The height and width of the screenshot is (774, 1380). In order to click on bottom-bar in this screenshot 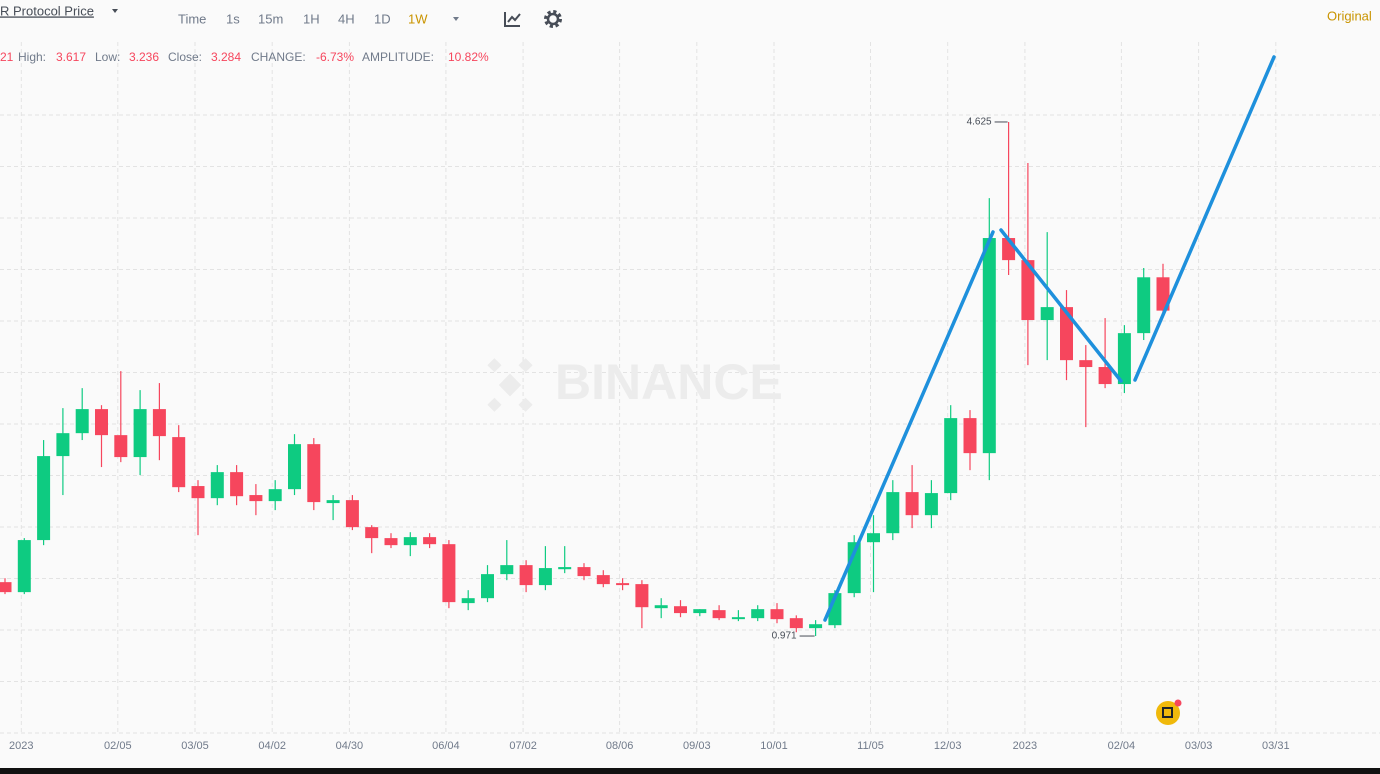, I will do `click(690, 771)`.